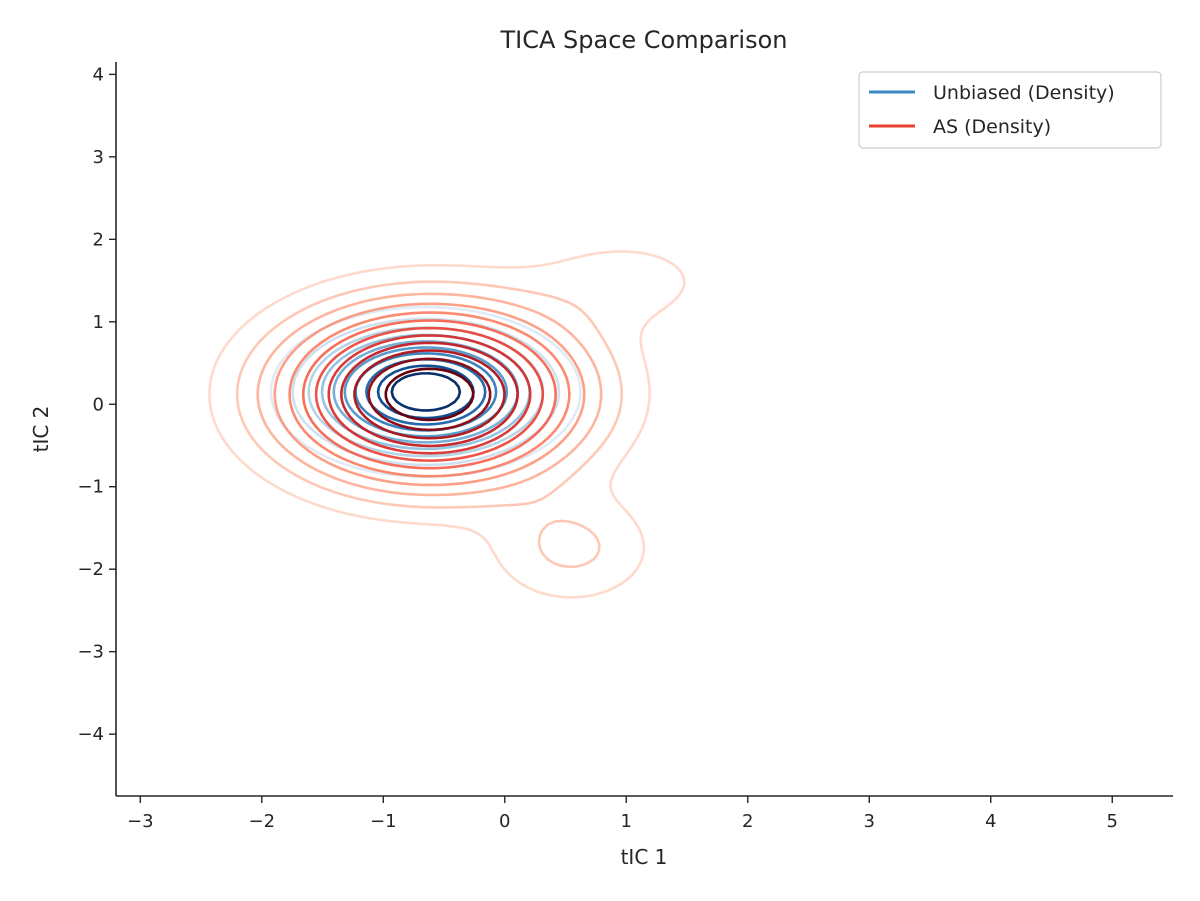  Describe the element at coordinates (98, 239) in the screenshot. I see `y-tick-label: 2` at that location.